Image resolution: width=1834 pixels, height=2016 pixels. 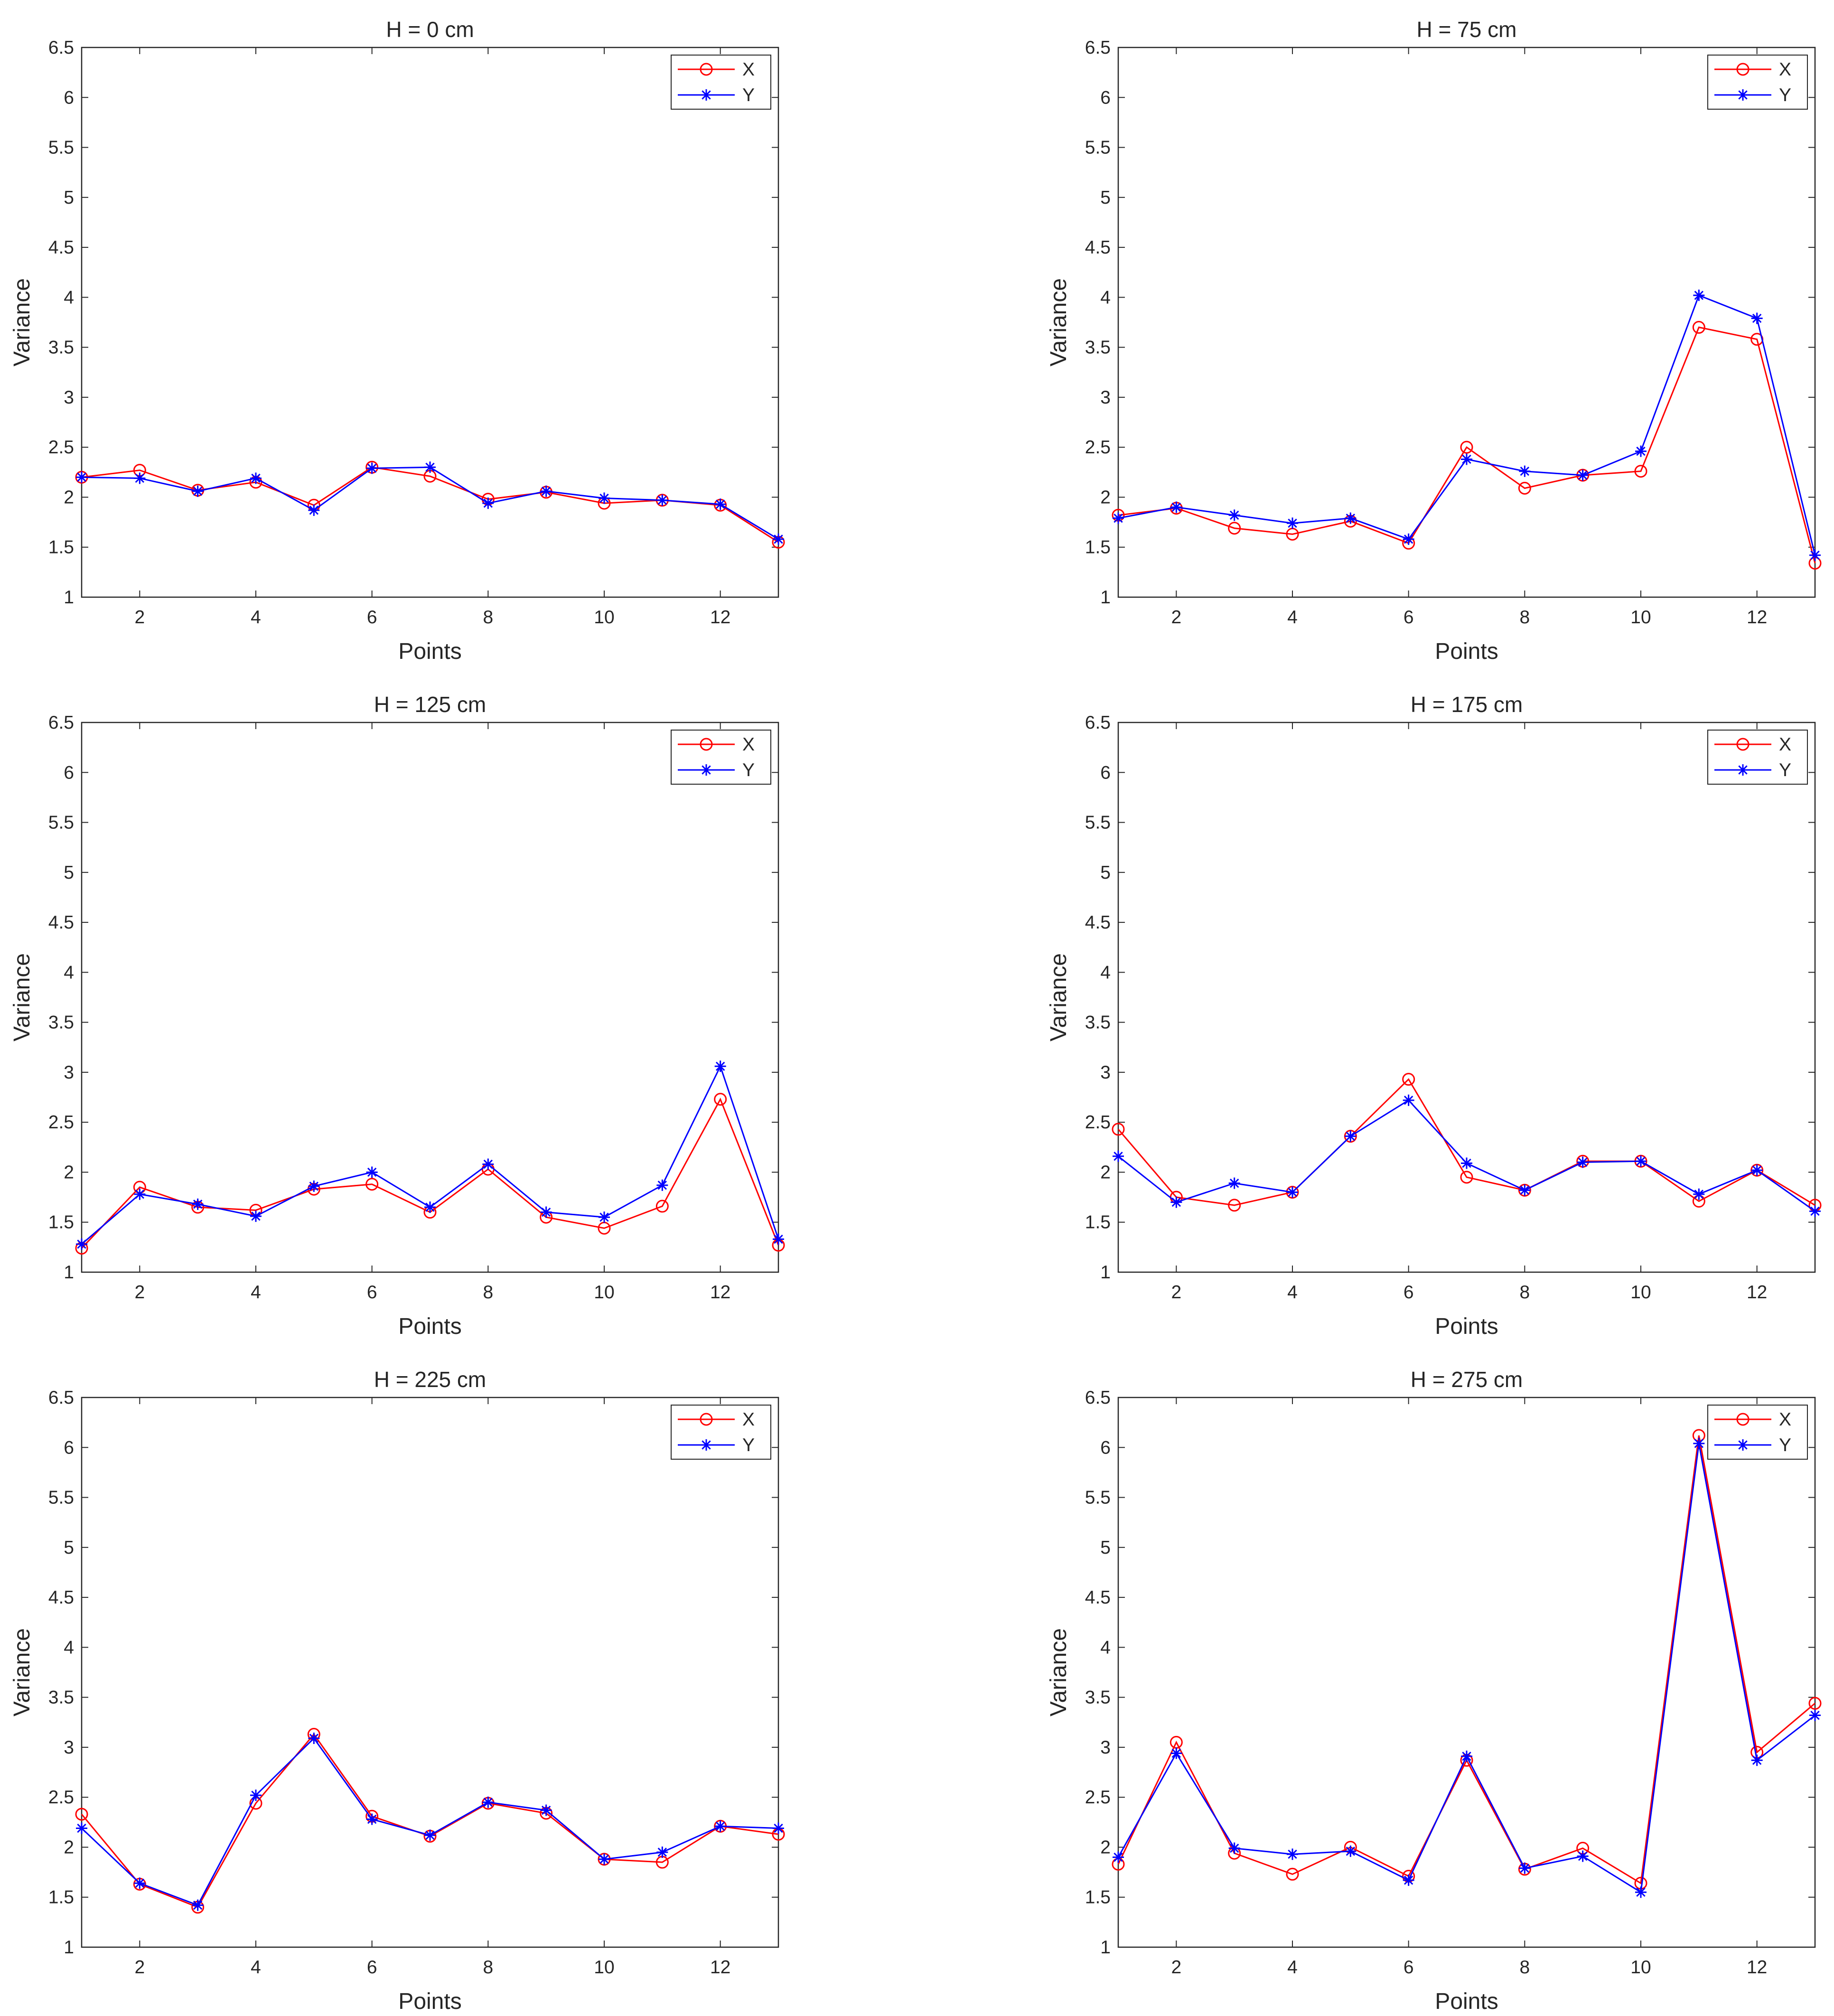 I want to click on y-tick-label: 6, so click(x=69, y=1447).